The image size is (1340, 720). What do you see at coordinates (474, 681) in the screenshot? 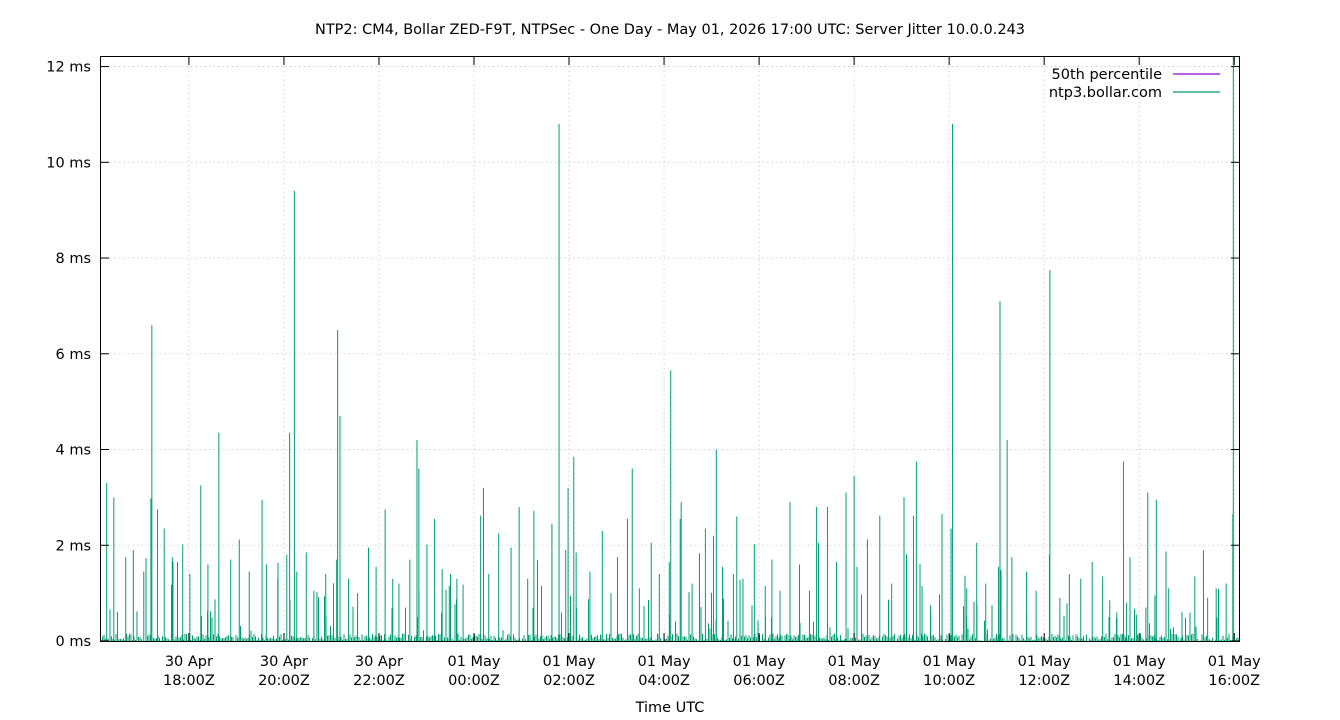
I see `x-tick-time: 00:00Z` at bounding box center [474, 681].